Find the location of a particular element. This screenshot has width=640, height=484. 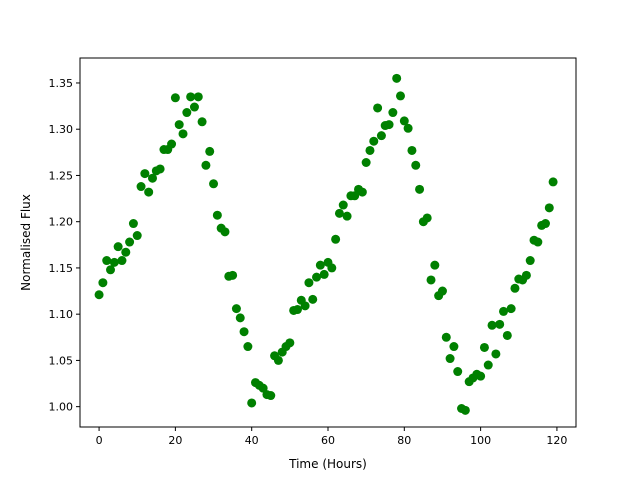

y-tick-label: 1.10 is located at coordinates (61, 314).